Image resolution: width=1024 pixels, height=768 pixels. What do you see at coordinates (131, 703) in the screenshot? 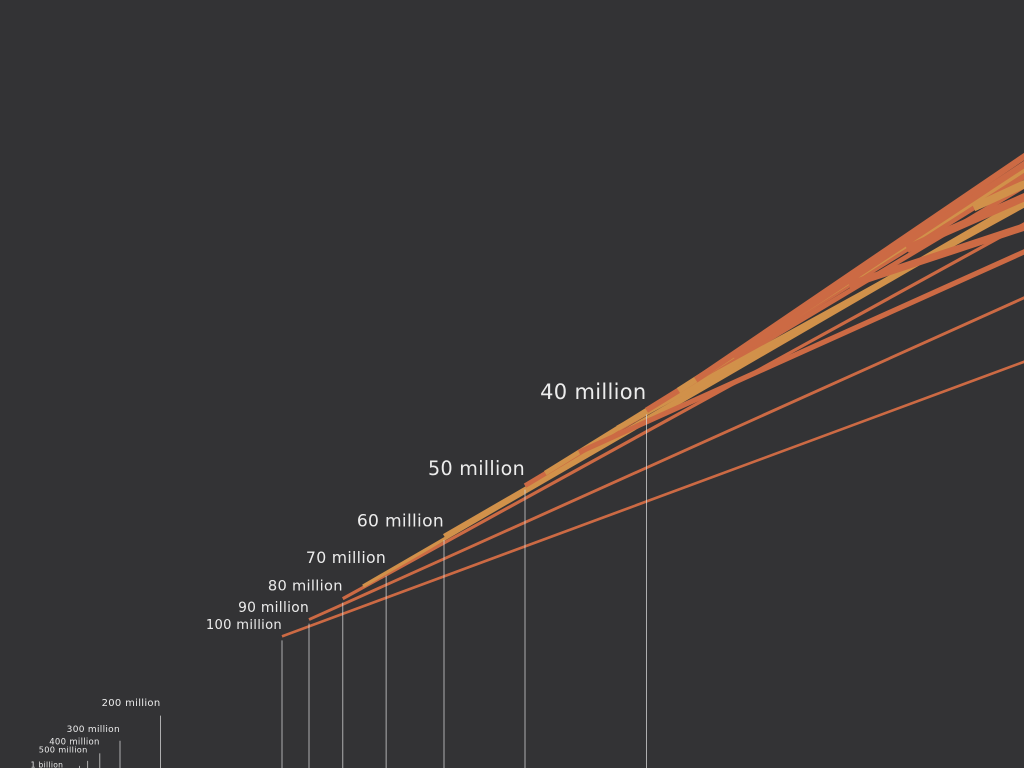
I see `tick-label: 200 million` at bounding box center [131, 703].